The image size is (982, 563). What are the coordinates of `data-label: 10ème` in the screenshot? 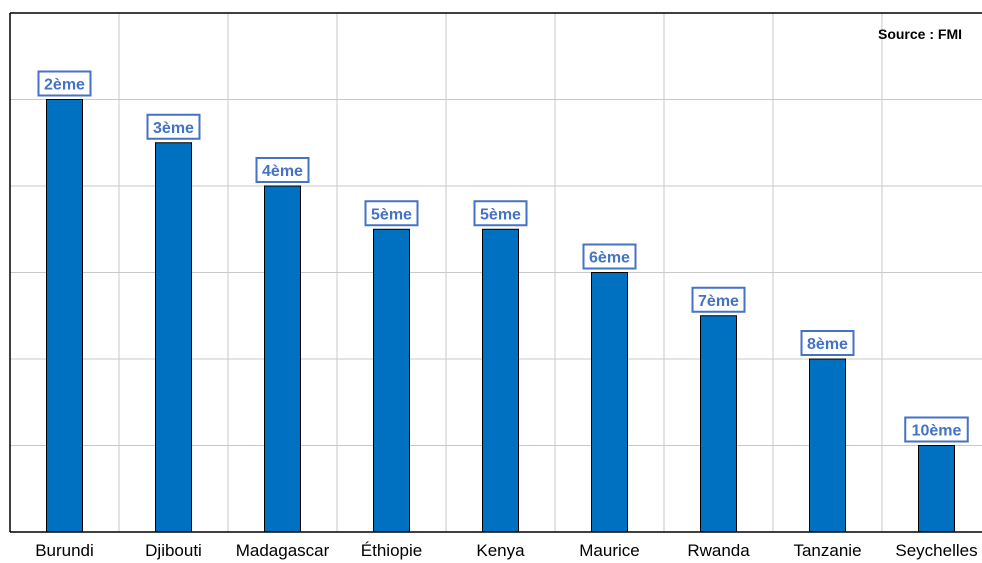 It's located at (937, 431).